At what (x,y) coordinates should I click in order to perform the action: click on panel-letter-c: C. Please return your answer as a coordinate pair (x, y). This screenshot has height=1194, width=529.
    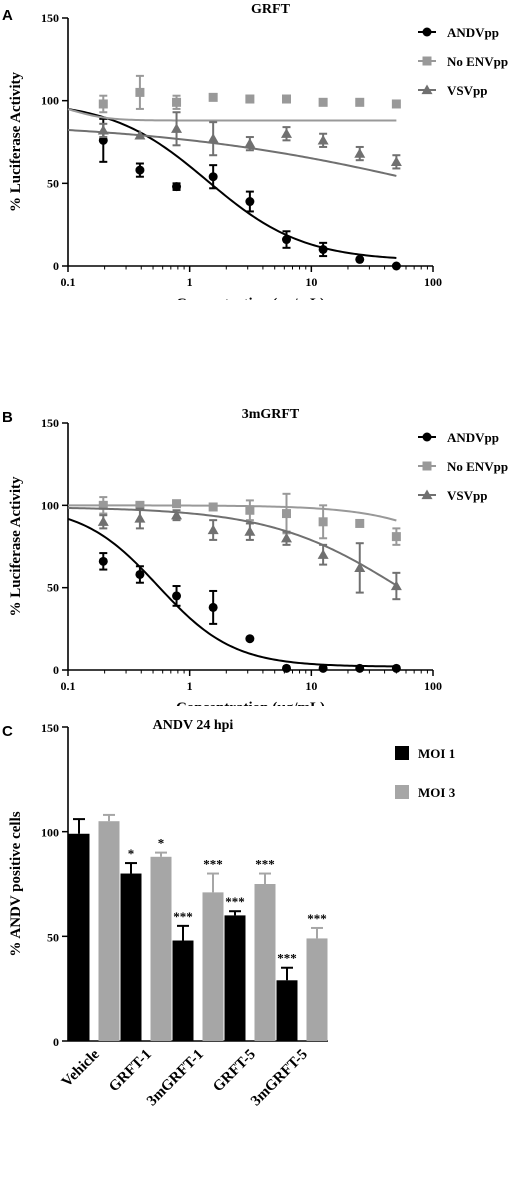
    Looking at the image, I should click on (7, 731).